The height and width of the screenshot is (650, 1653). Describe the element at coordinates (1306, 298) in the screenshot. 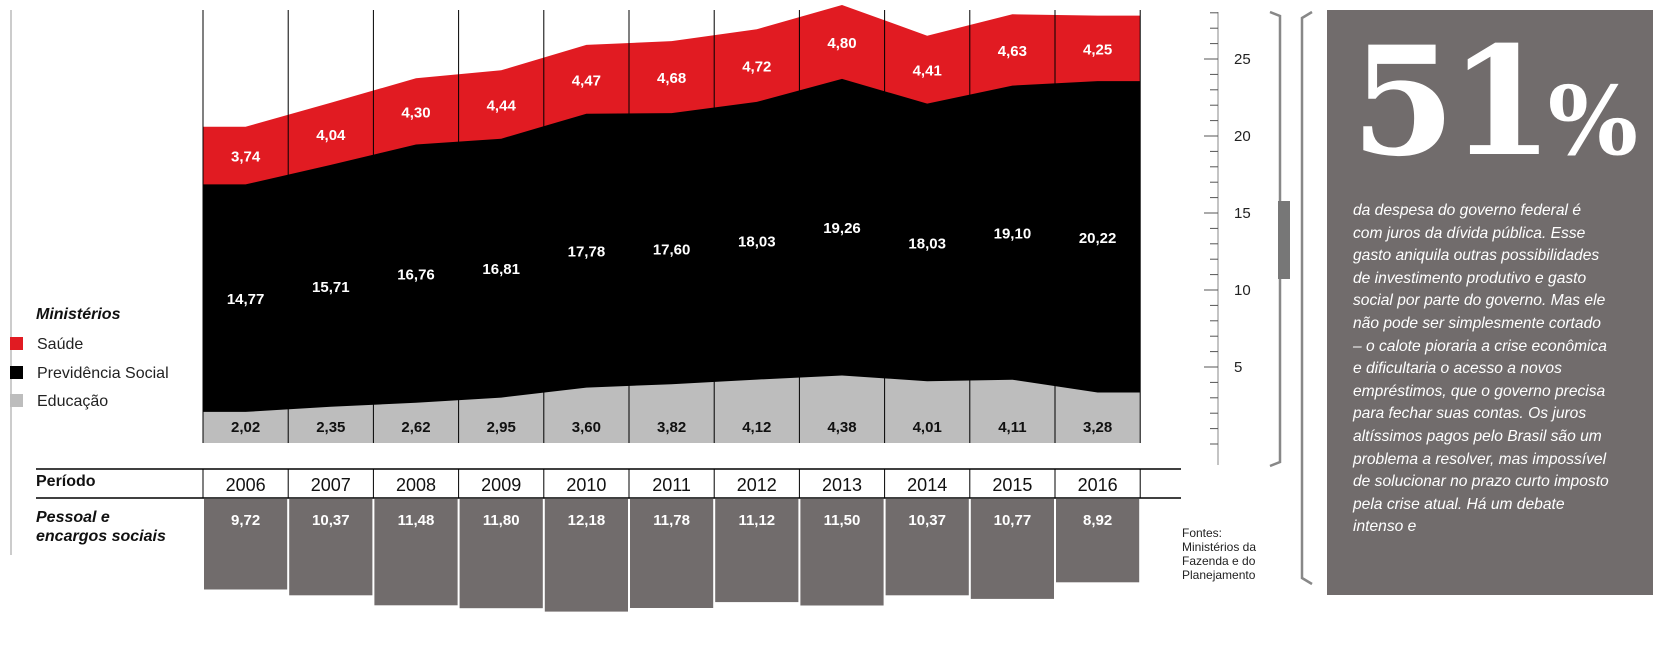

I see `panel-bracket` at that location.